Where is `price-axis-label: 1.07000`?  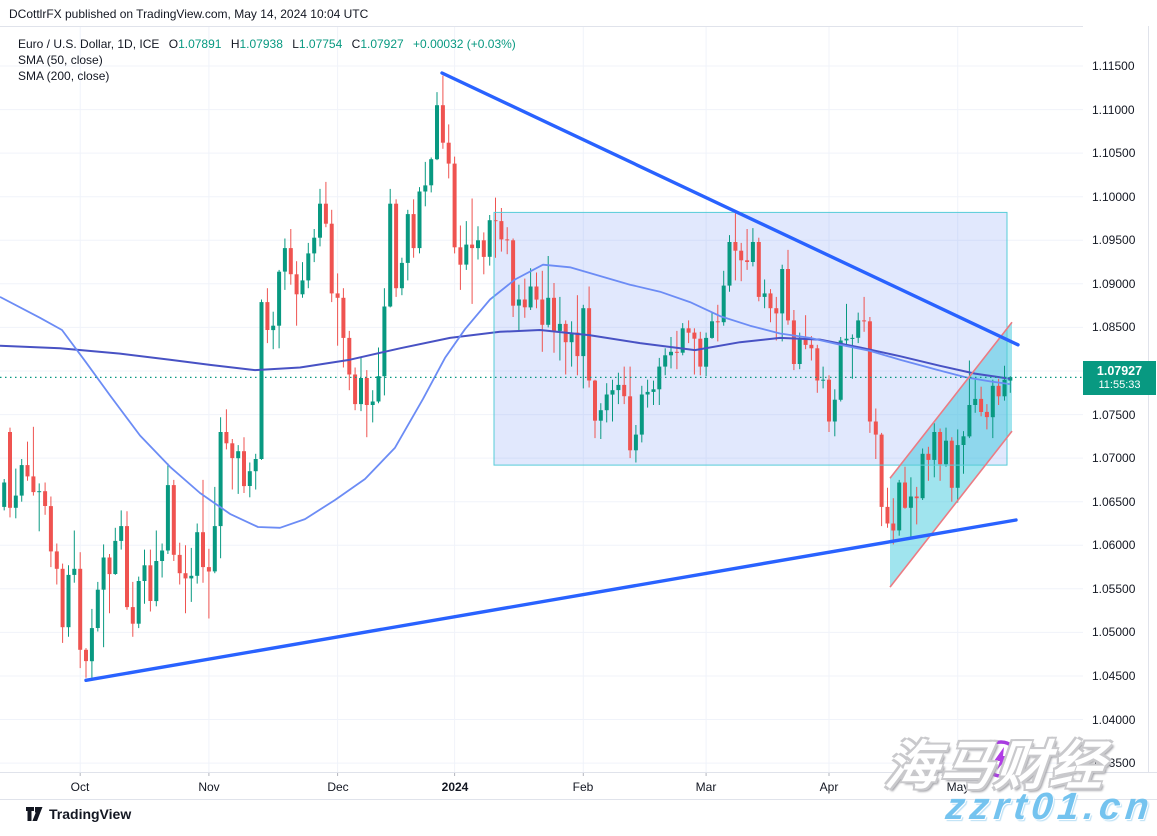
price-axis-label: 1.07000 is located at coordinates (1114, 458).